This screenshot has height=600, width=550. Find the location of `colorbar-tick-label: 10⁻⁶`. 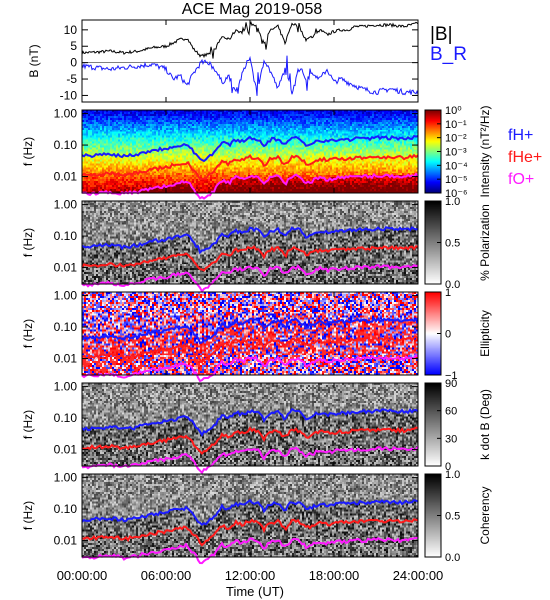

colorbar-tick-label: 10⁻⁶ is located at coordinates (456, 194).